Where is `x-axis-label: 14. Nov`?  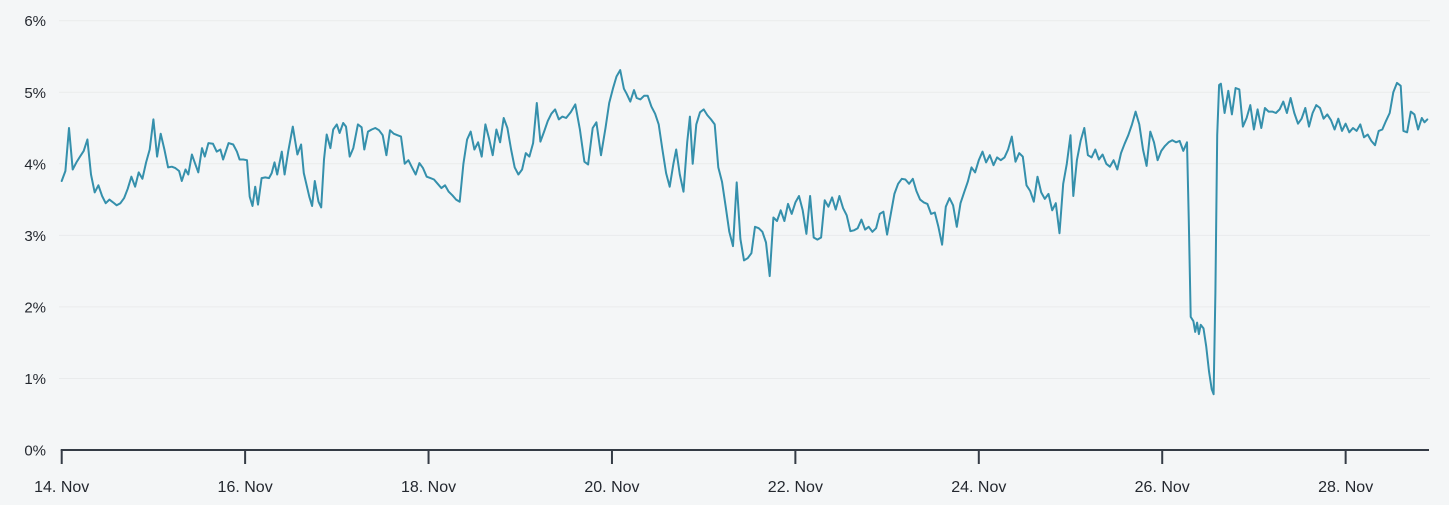 x-axis-label: 14. Nov is located at coordinates (61, 487).